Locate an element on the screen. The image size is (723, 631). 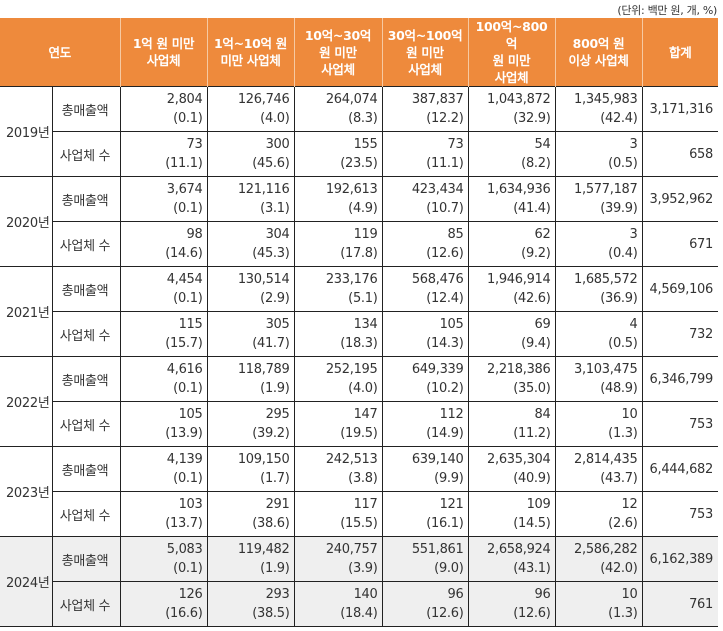
value: 112 is located at coordinates (451, 414).